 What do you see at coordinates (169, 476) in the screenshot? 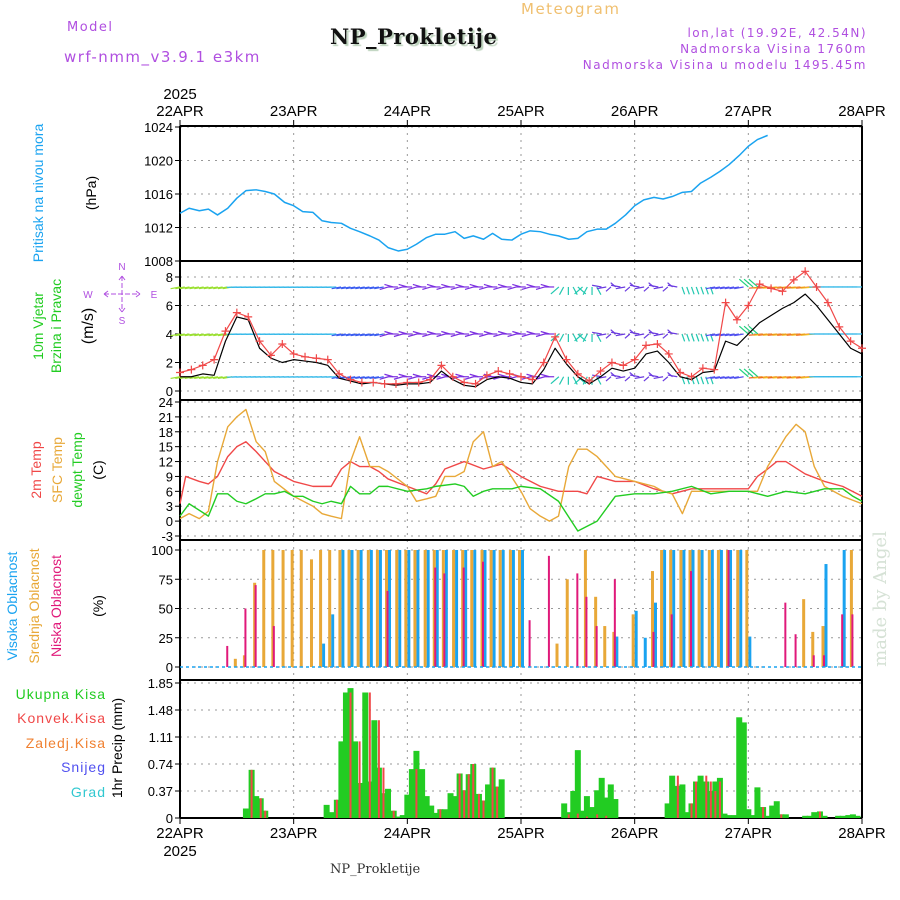
I see `ytick-label: 9` at bounding box center [169, 476].